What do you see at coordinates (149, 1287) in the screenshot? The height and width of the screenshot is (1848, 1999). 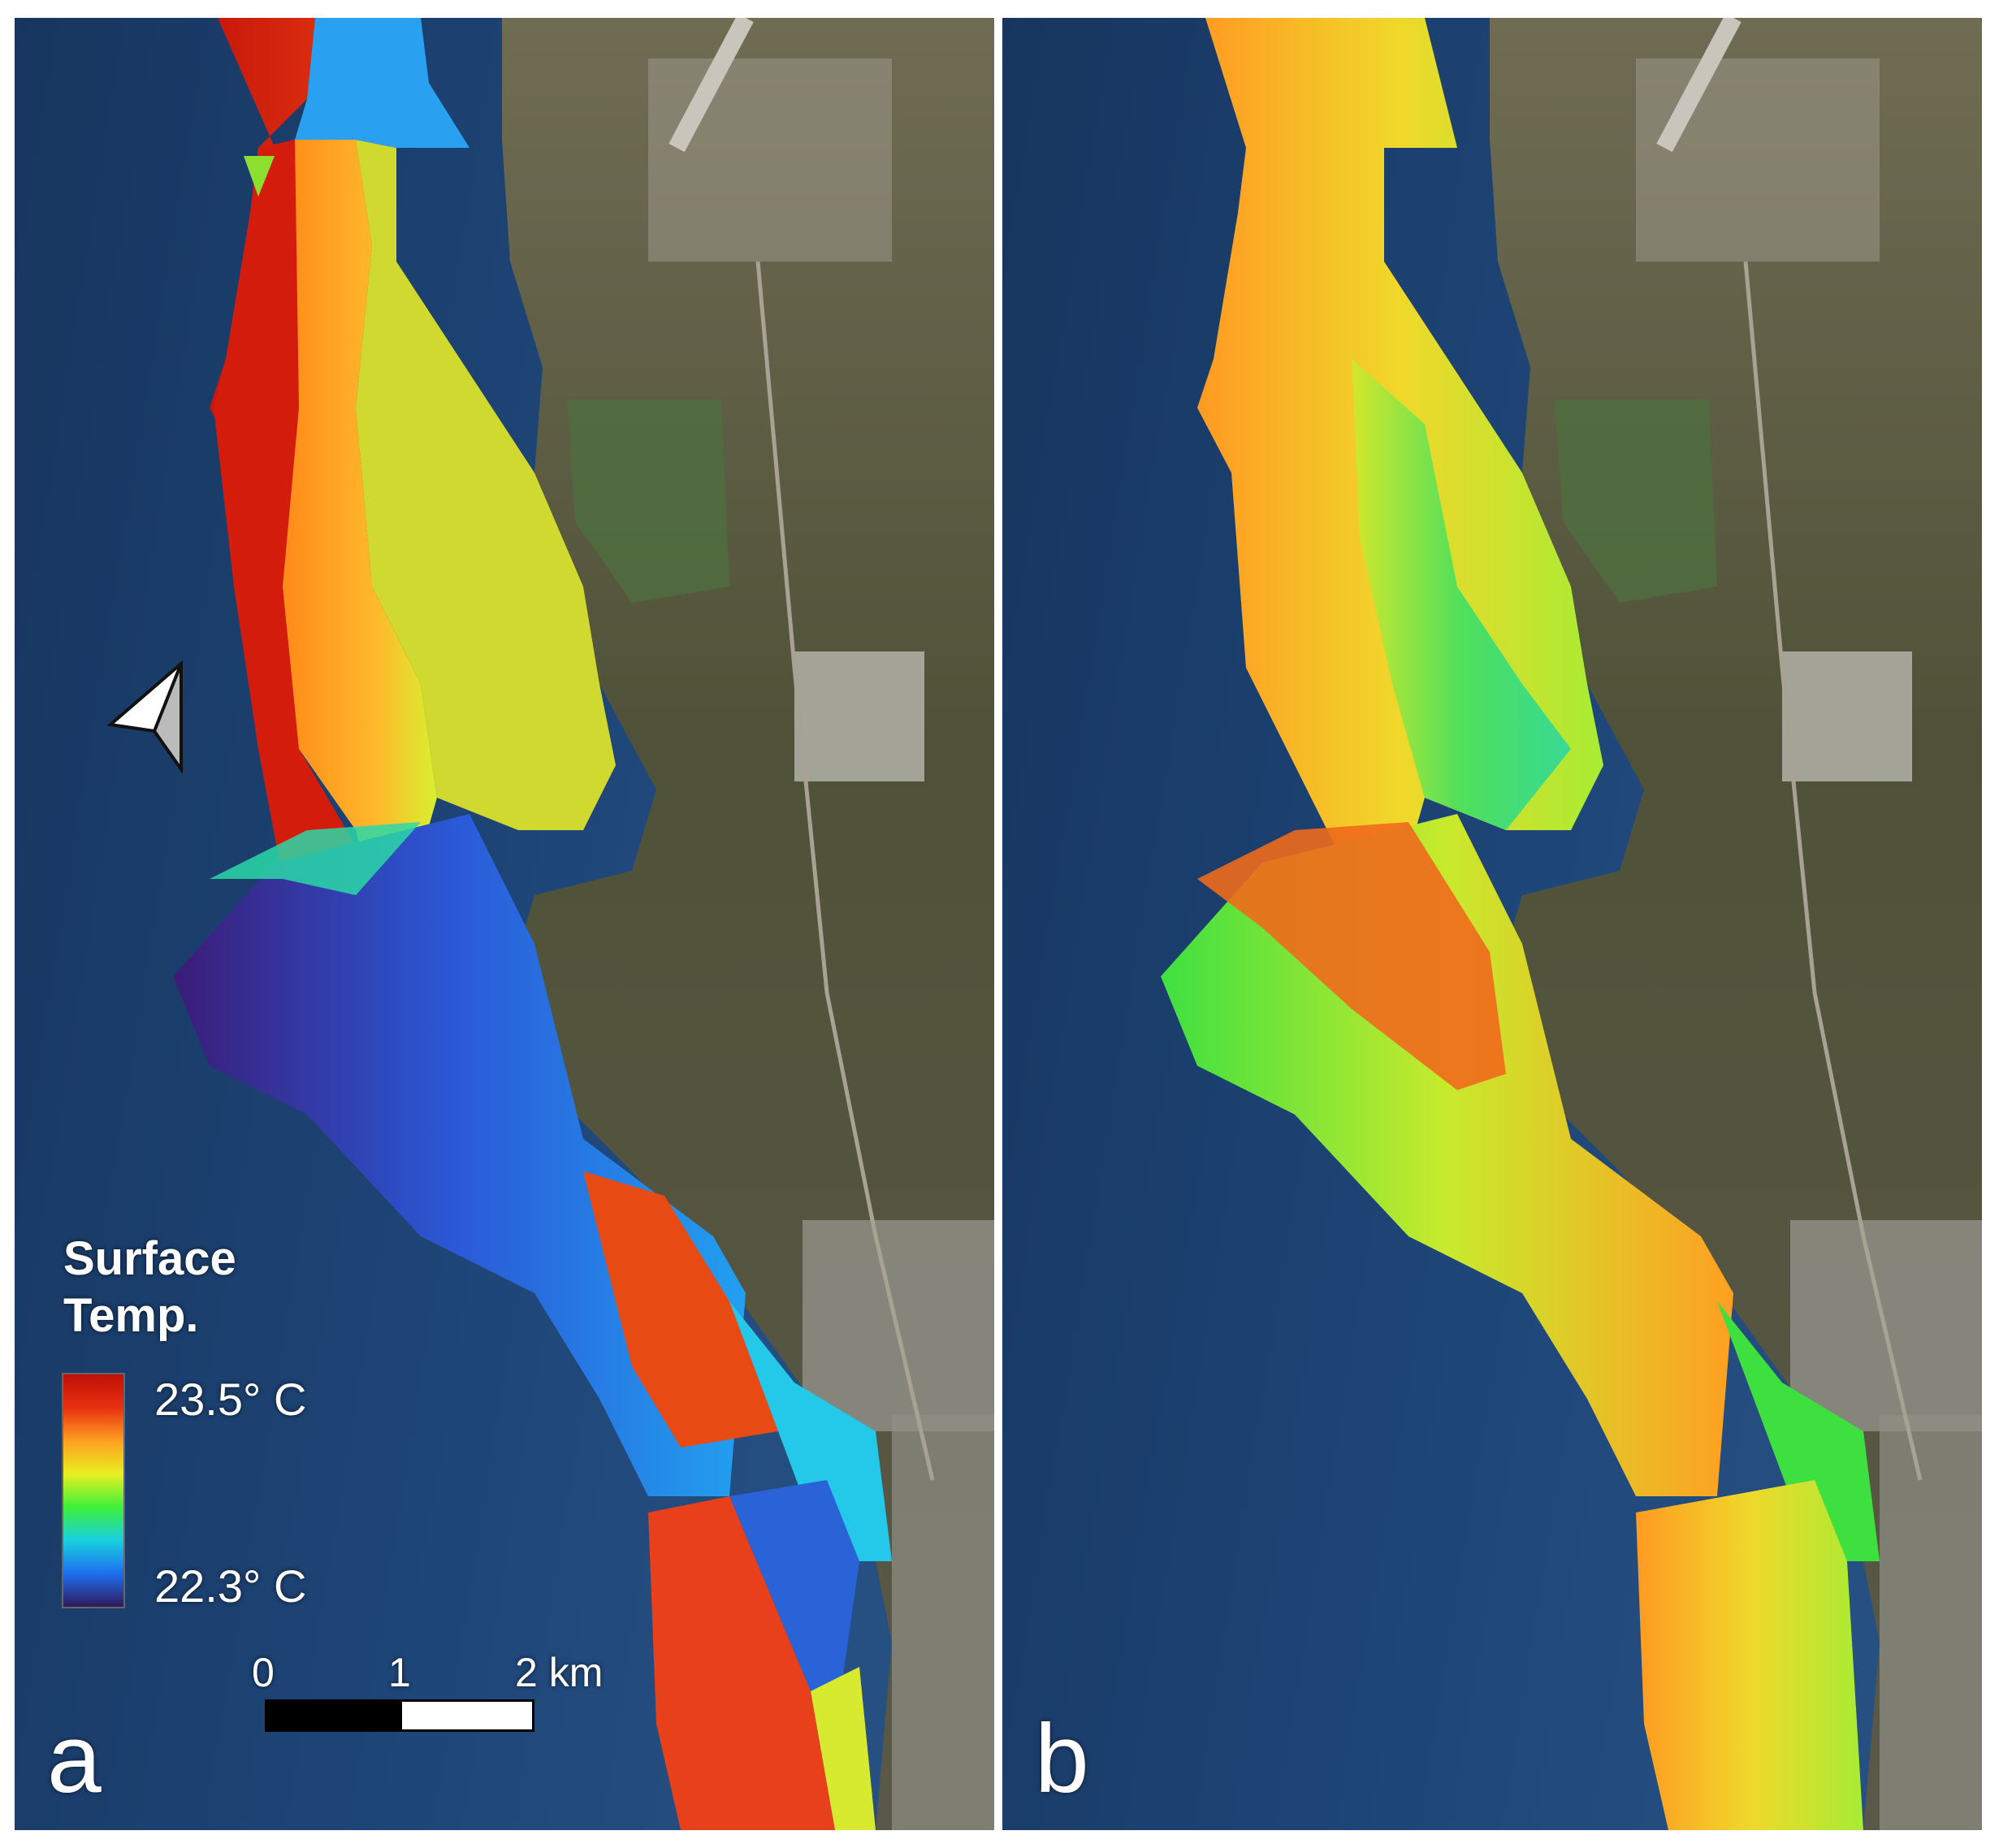 I see `legend-title: Surface Temp.` at bounding box center [149, 1287].